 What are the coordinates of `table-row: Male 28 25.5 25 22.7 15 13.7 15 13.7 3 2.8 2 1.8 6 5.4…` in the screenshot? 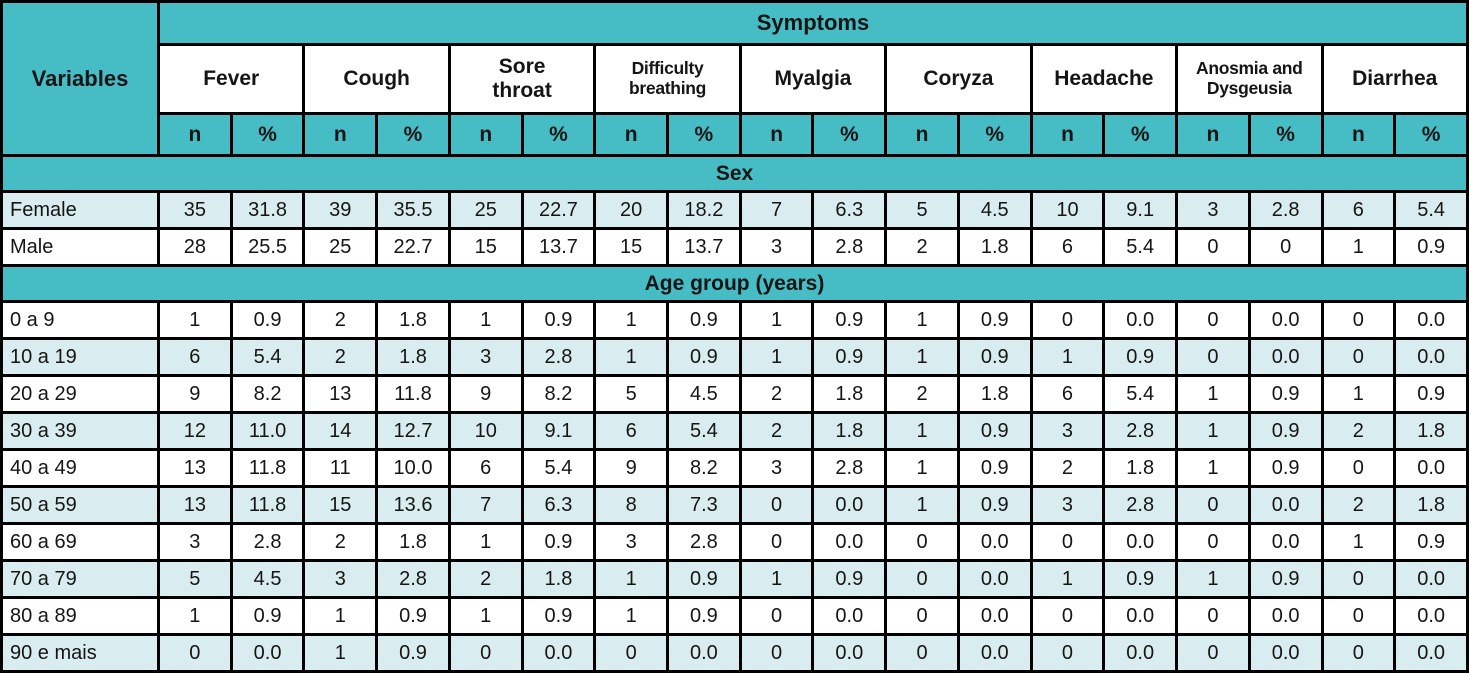 It's located at (734, 247).